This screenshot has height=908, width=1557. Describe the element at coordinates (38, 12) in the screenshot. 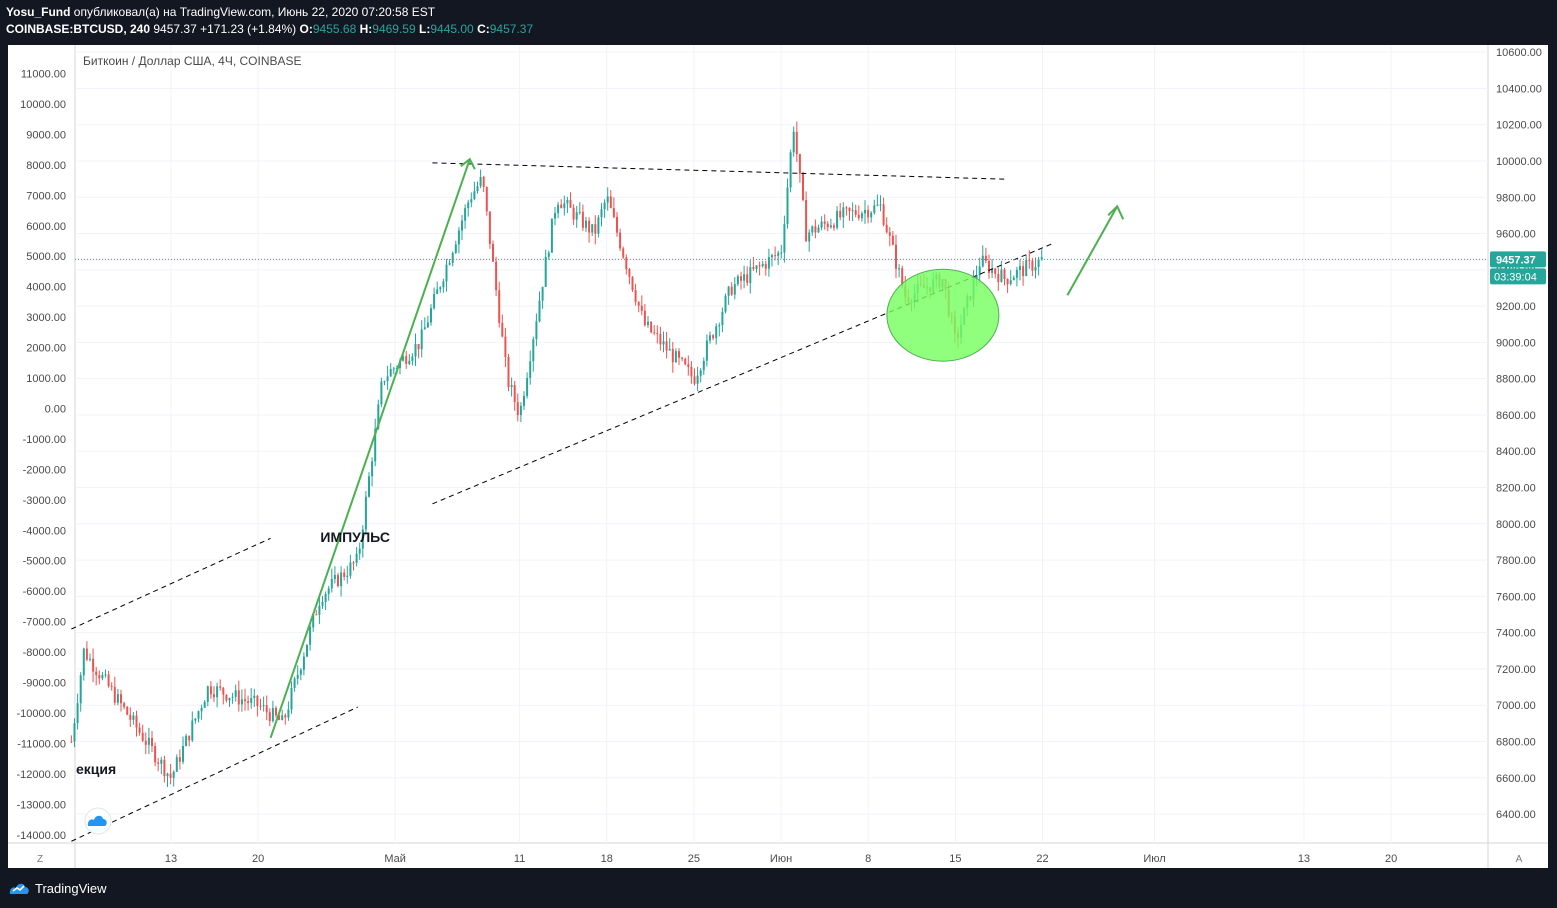

I see `author-name: Yosu_Fund` at that location.